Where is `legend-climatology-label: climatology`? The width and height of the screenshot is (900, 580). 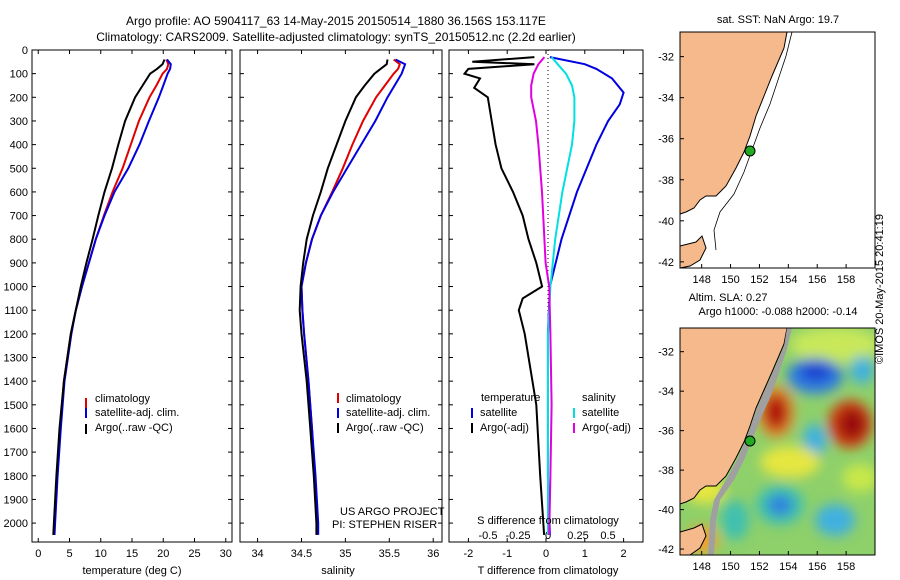
legend-climatology-label: climatology is located at coordinates (123, 399).